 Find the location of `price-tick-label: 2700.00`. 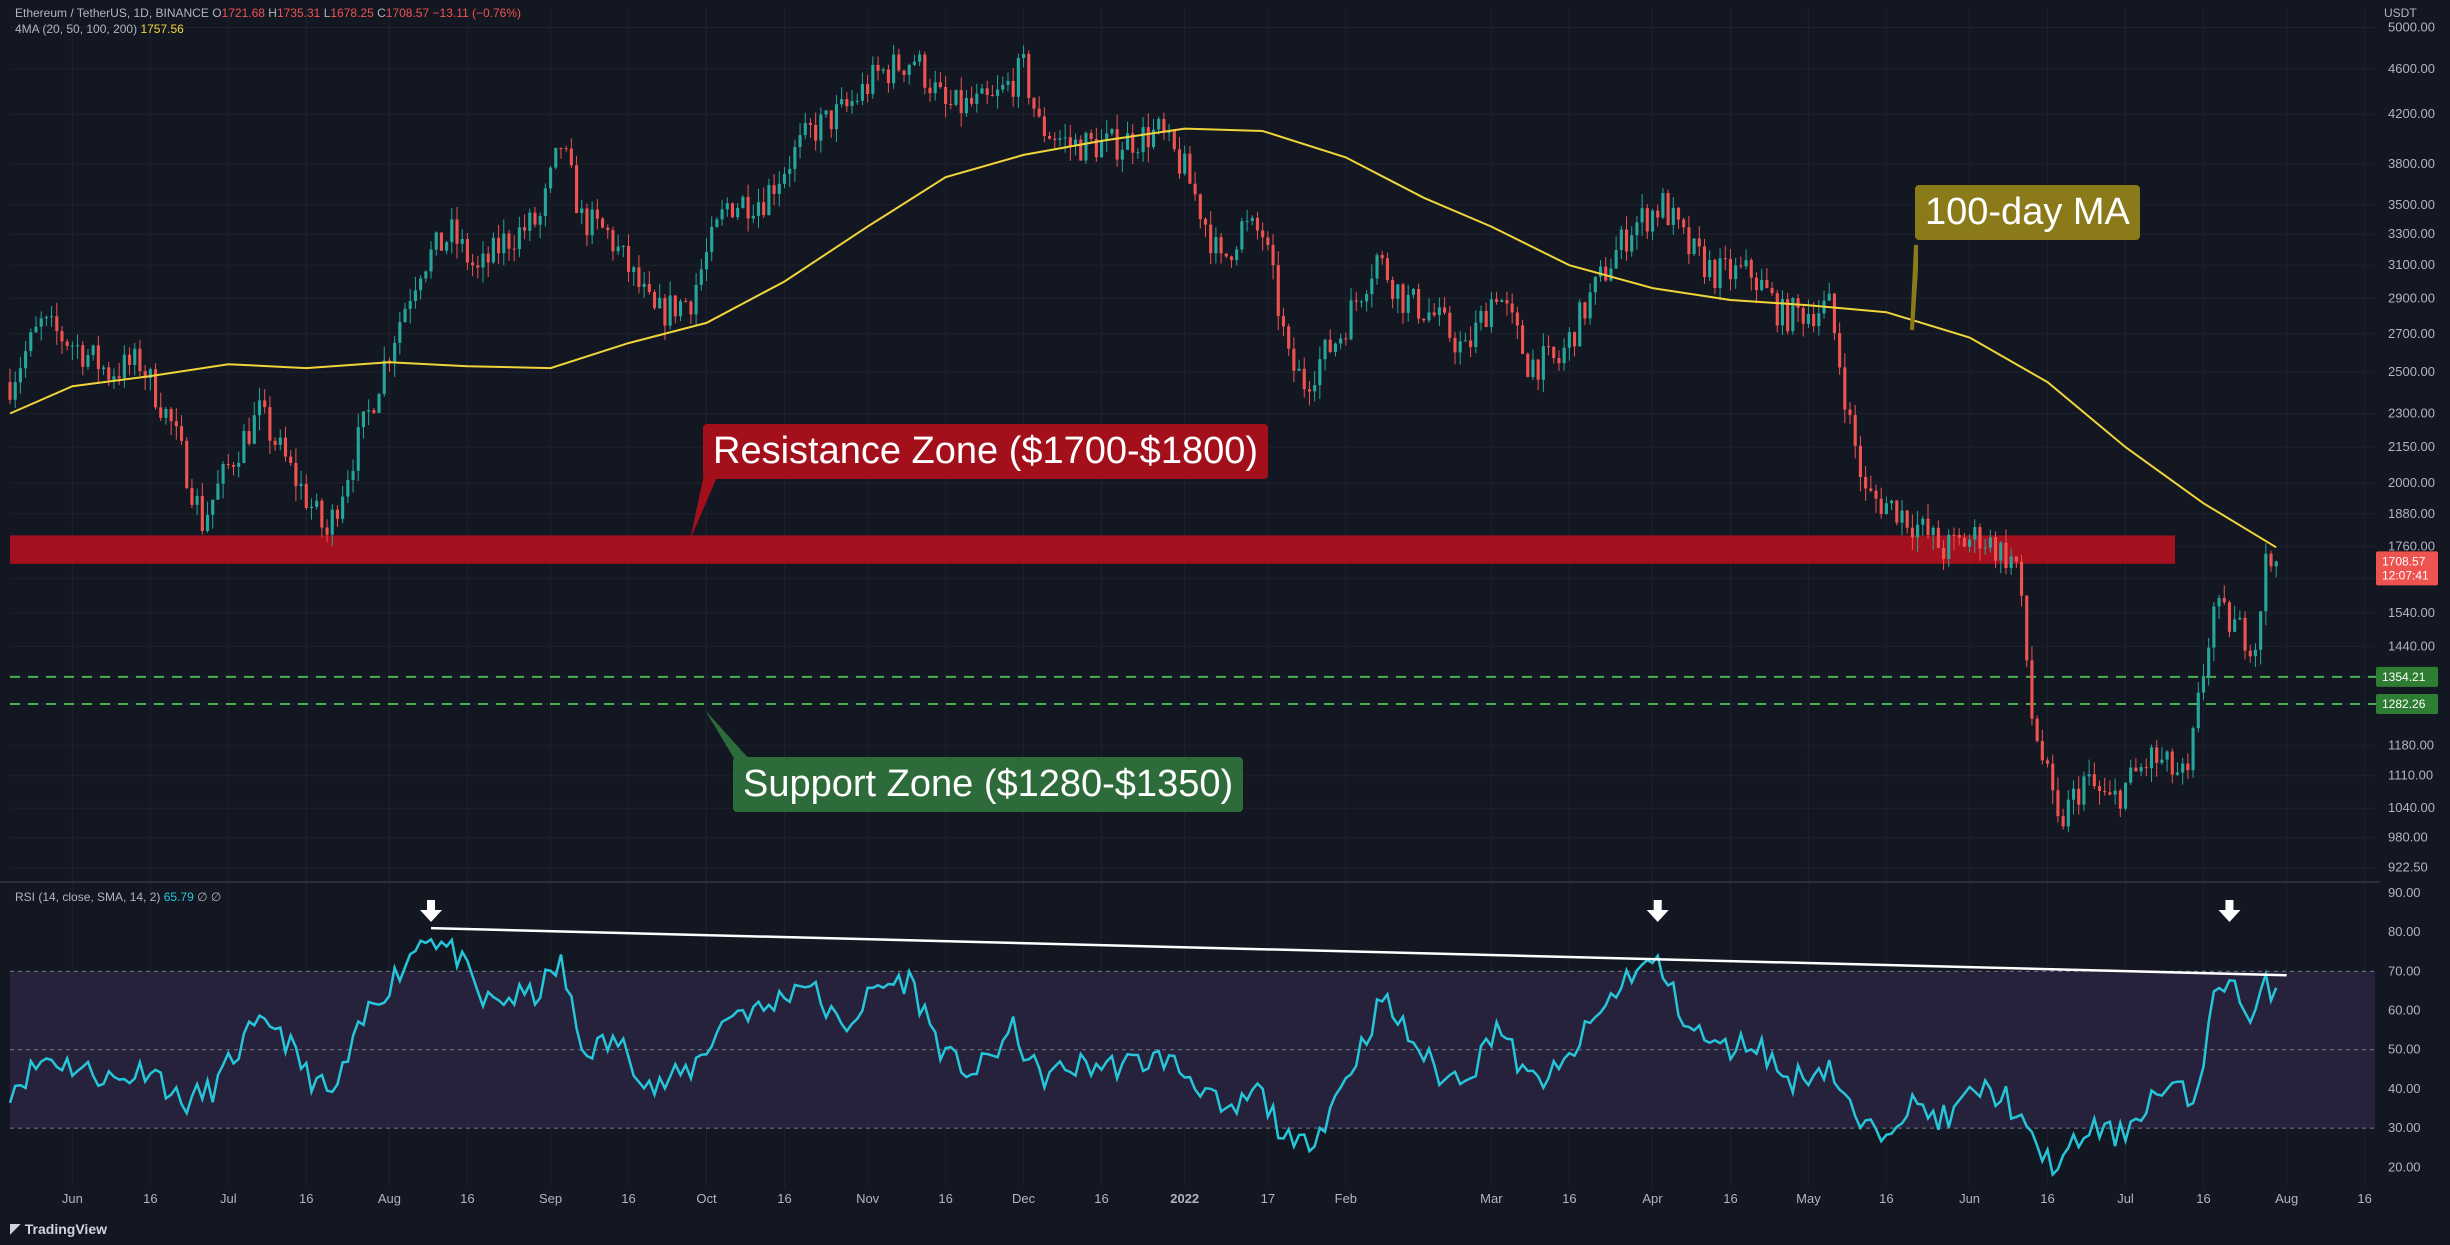

price-tick-label: 2700.00 is located at coordinates (2411, 333).